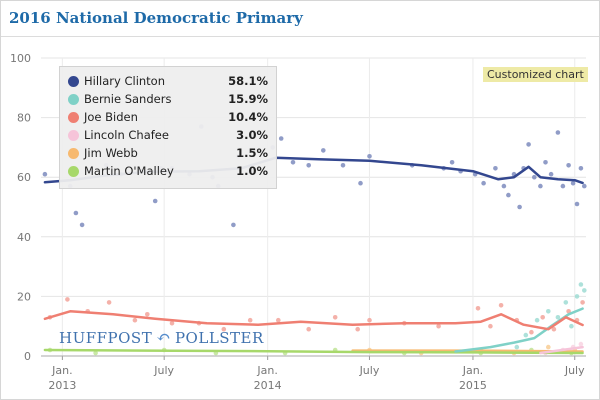 This screenshot has height=400, width=600. I want to click on legend-item: Martin O'Malley 1.0%, so click(168, 171).